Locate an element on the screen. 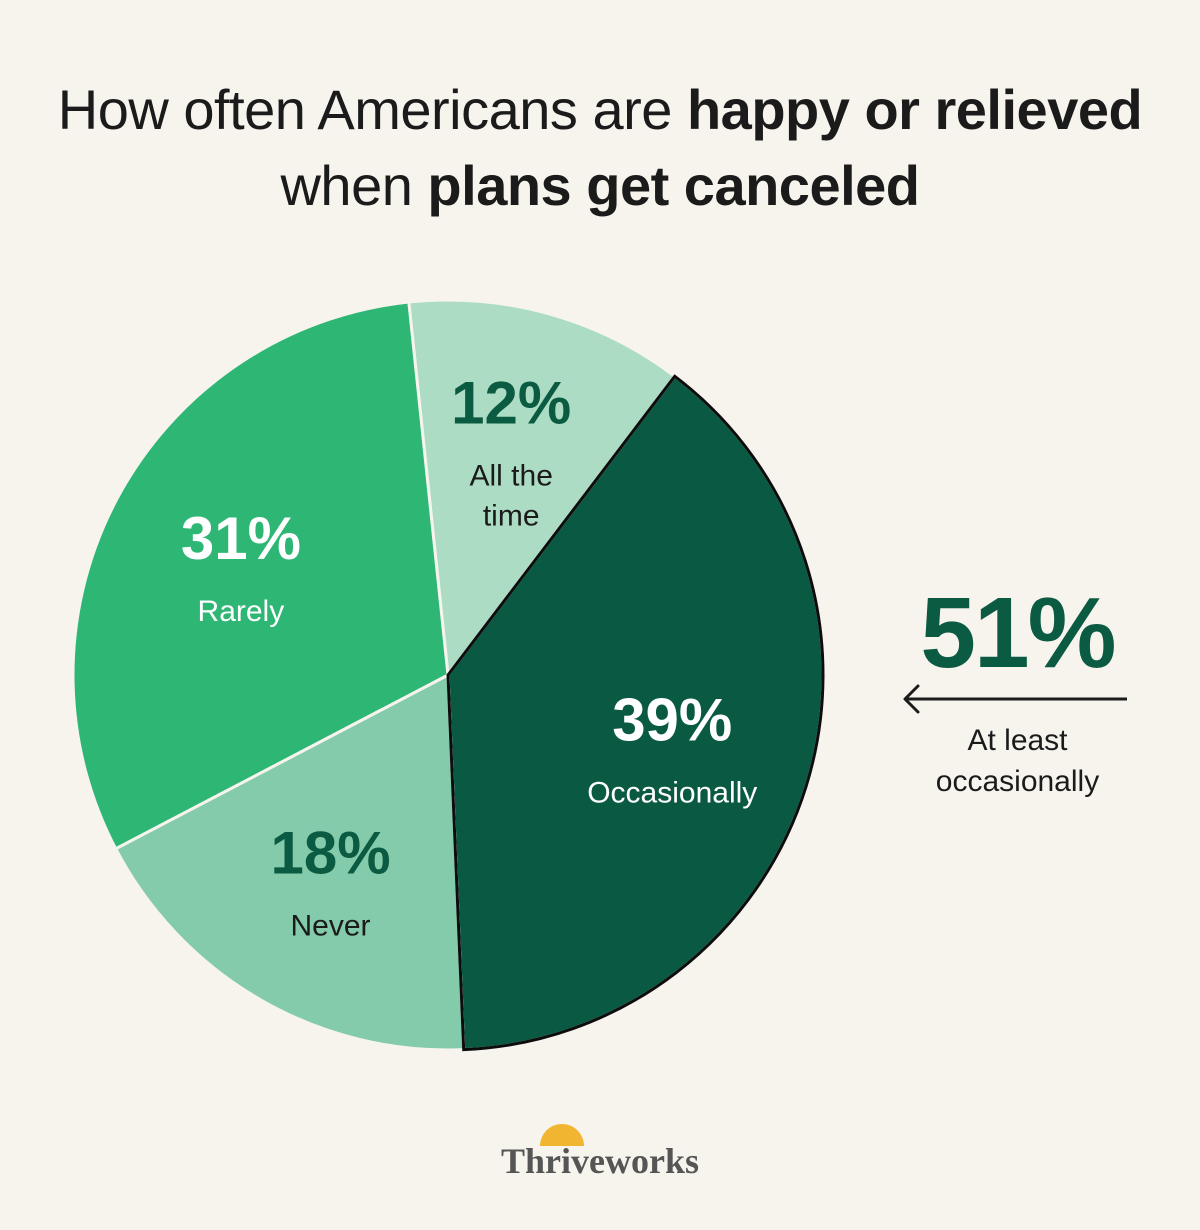 The width and height of the screenshot is (1200, 1230). brand-logo: Thriveworks is located at coordinates (600, 1161).